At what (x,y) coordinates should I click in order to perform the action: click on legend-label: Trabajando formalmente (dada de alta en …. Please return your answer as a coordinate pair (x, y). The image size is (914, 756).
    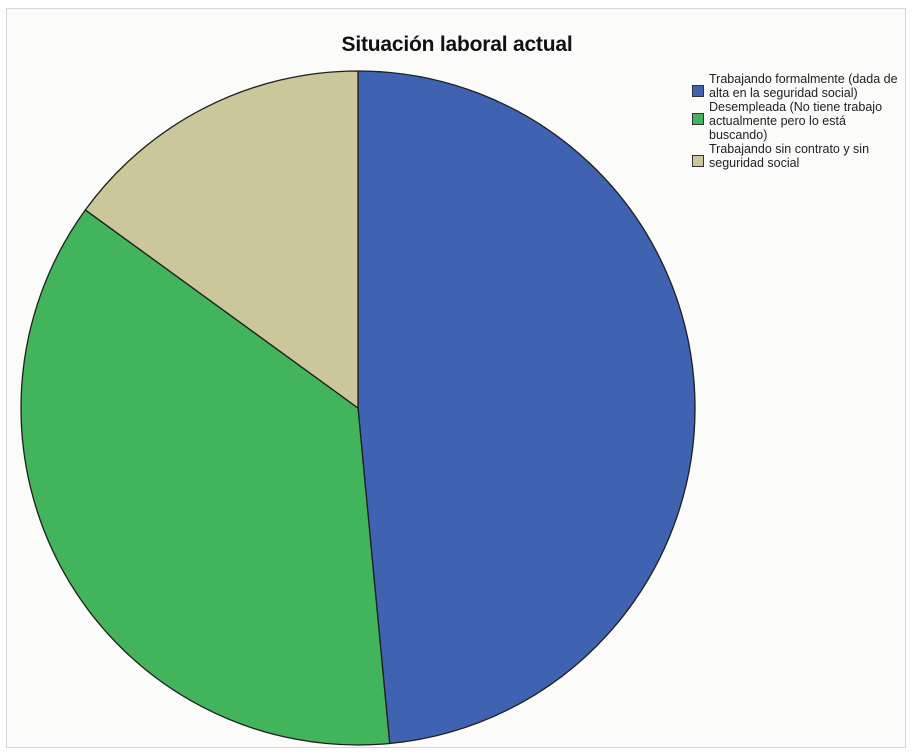
    Looking at the image, I should click on (803, 86).